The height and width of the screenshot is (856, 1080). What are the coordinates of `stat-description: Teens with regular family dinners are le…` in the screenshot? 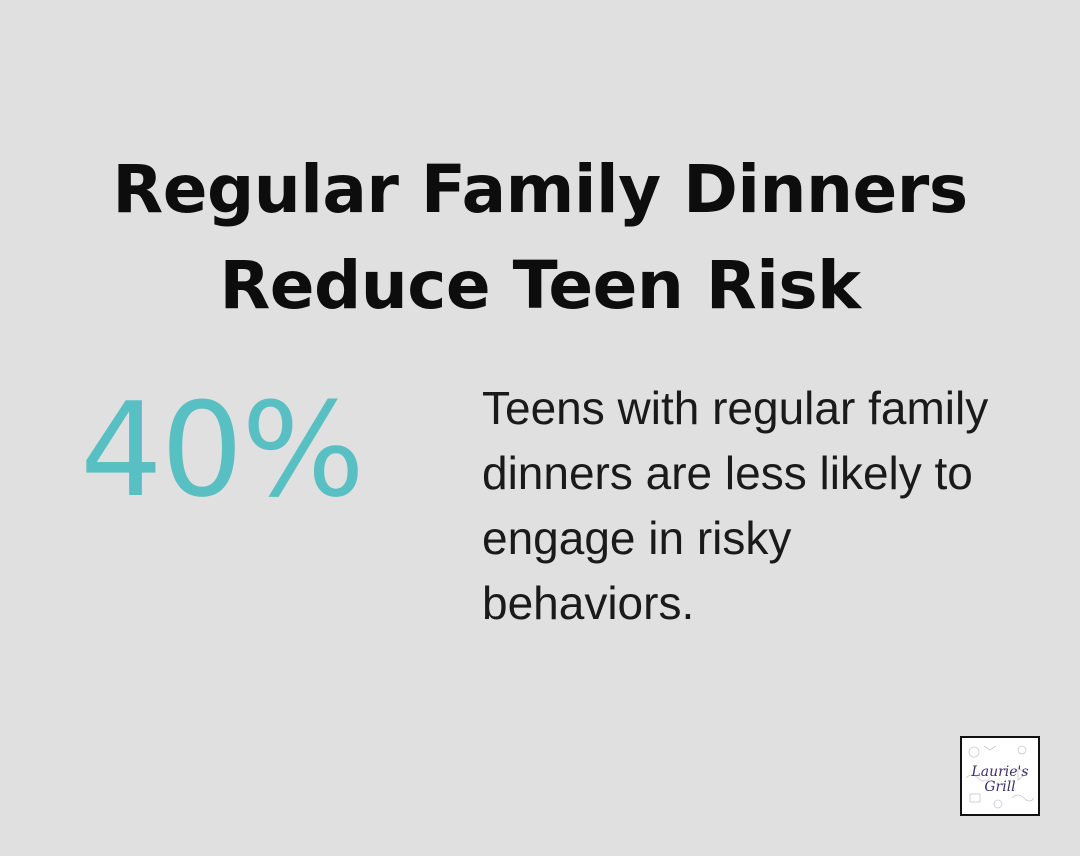 It's located at (735, 505).